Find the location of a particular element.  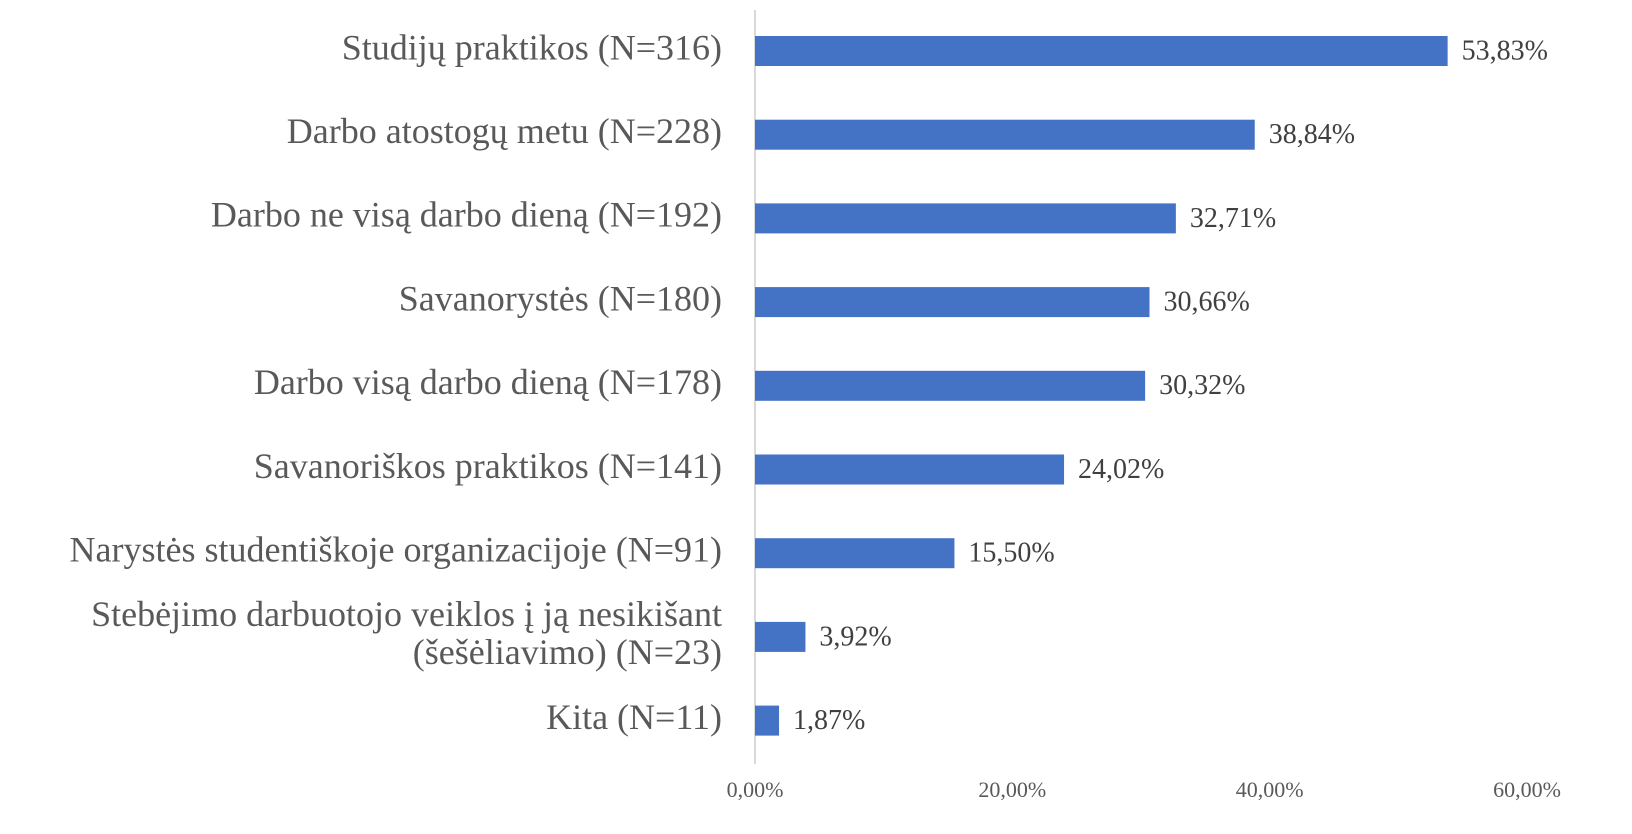

value-label: 3,92% is located at coordinates (855, 636).